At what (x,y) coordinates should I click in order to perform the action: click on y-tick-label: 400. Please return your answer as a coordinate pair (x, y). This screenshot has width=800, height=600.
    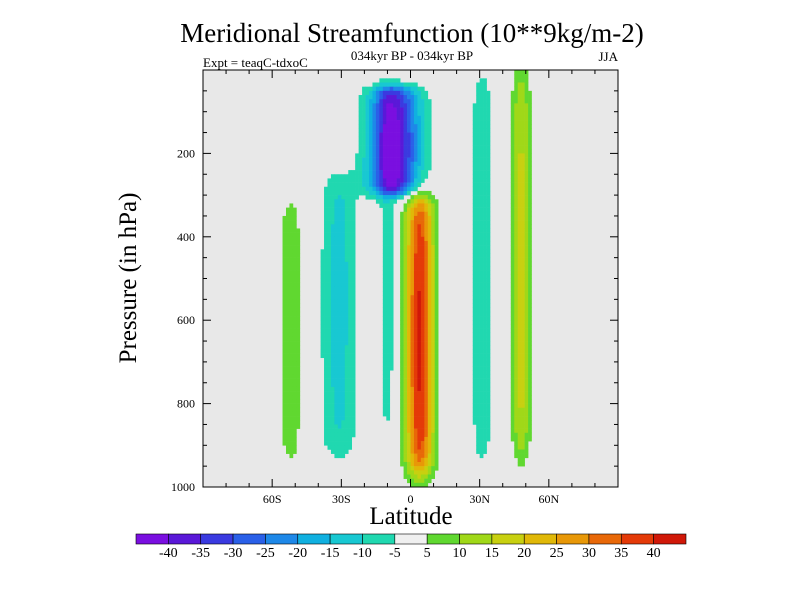
    Looking at the image, I should click on (186, 237).